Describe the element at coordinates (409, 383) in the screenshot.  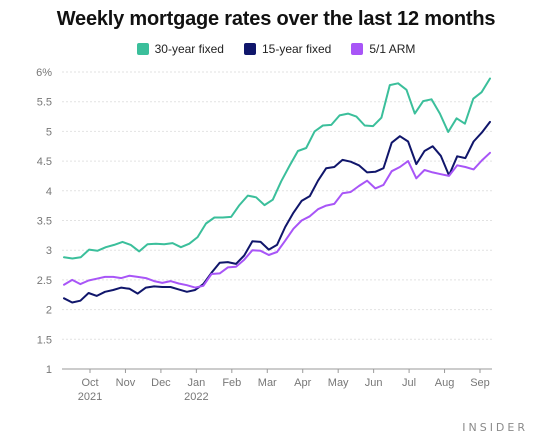
I see `x-tick-label: Jul` at that location.